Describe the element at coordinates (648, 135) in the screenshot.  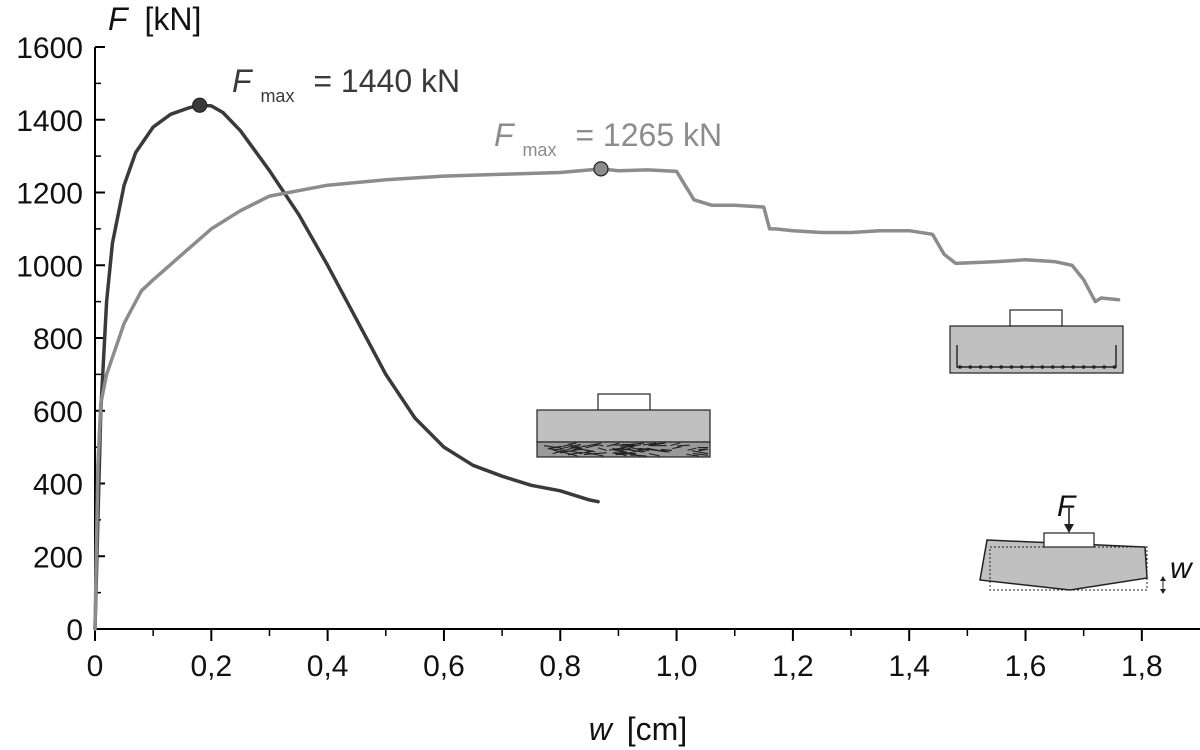
I see `light-annotation-value: = 1265 kN` at that location.